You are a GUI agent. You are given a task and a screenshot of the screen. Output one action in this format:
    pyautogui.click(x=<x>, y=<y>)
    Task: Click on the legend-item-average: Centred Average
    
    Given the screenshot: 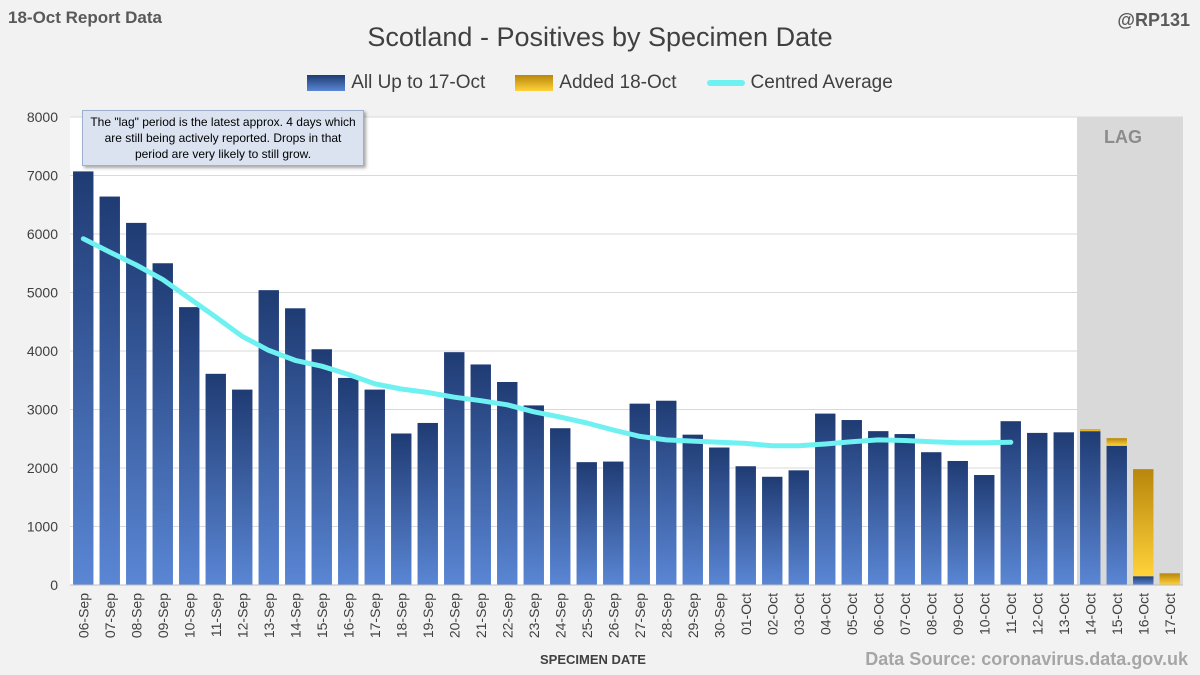 What is the action you would take?
    pyautogui.click(x=799, y=83)
    